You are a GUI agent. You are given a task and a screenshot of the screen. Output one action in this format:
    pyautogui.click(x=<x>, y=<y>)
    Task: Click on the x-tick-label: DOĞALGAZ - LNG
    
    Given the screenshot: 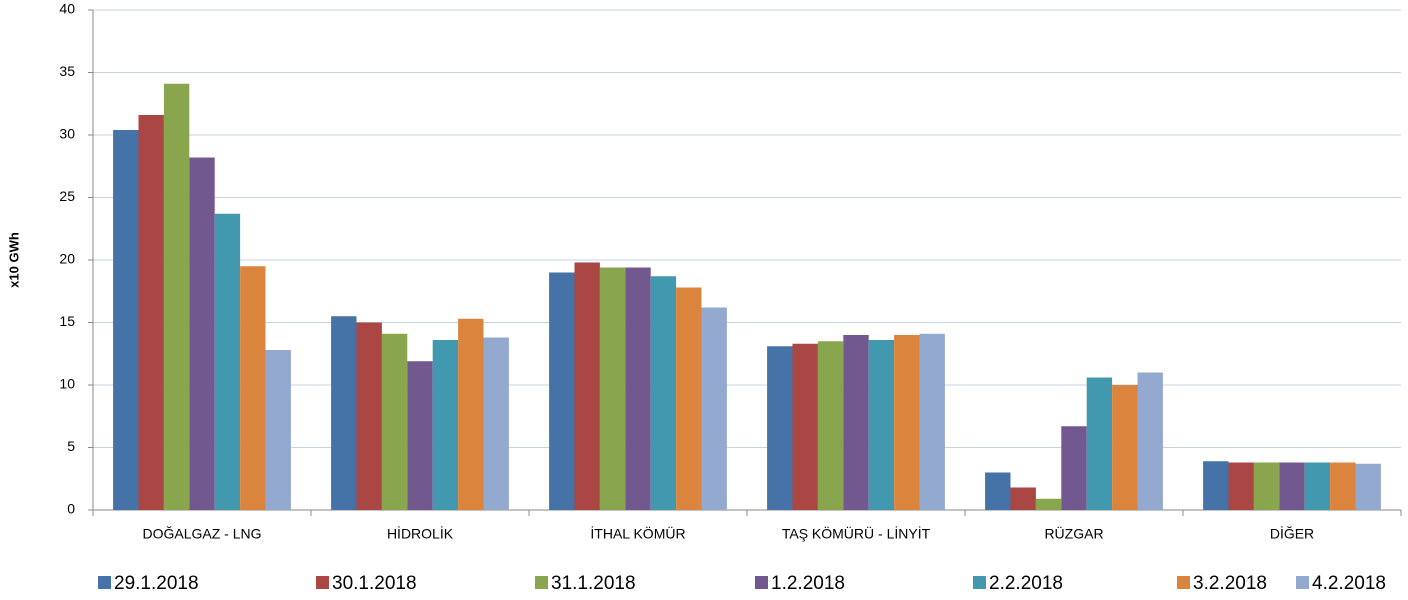 What is the action you would take?
    pyautogui.click(x=201, y=534)
    